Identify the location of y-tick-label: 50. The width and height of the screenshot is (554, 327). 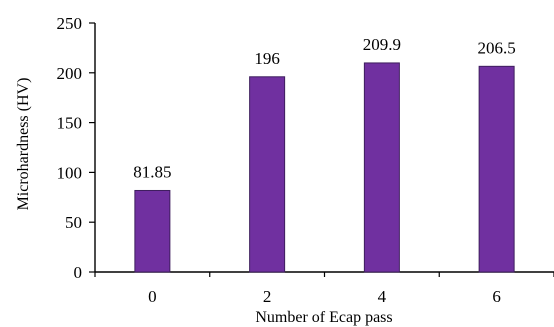
(73, 222).